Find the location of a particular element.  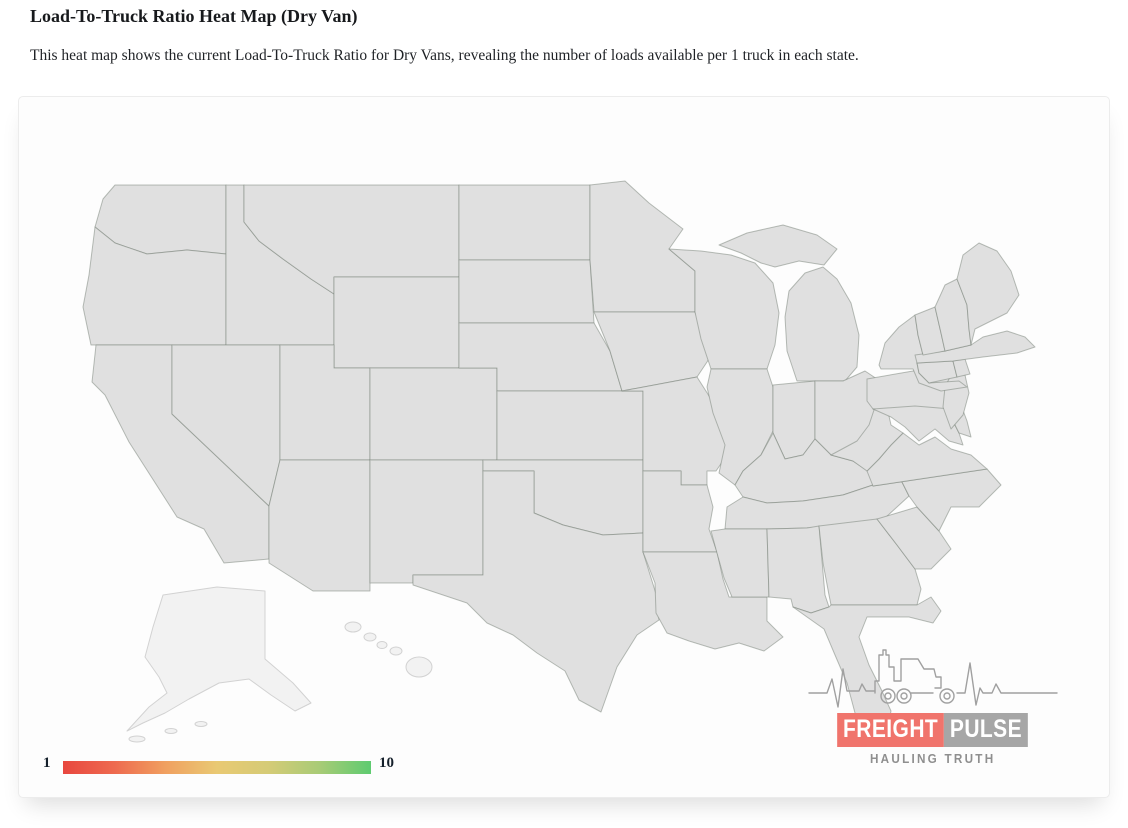

state-florida is located at coordinates (867, 666).